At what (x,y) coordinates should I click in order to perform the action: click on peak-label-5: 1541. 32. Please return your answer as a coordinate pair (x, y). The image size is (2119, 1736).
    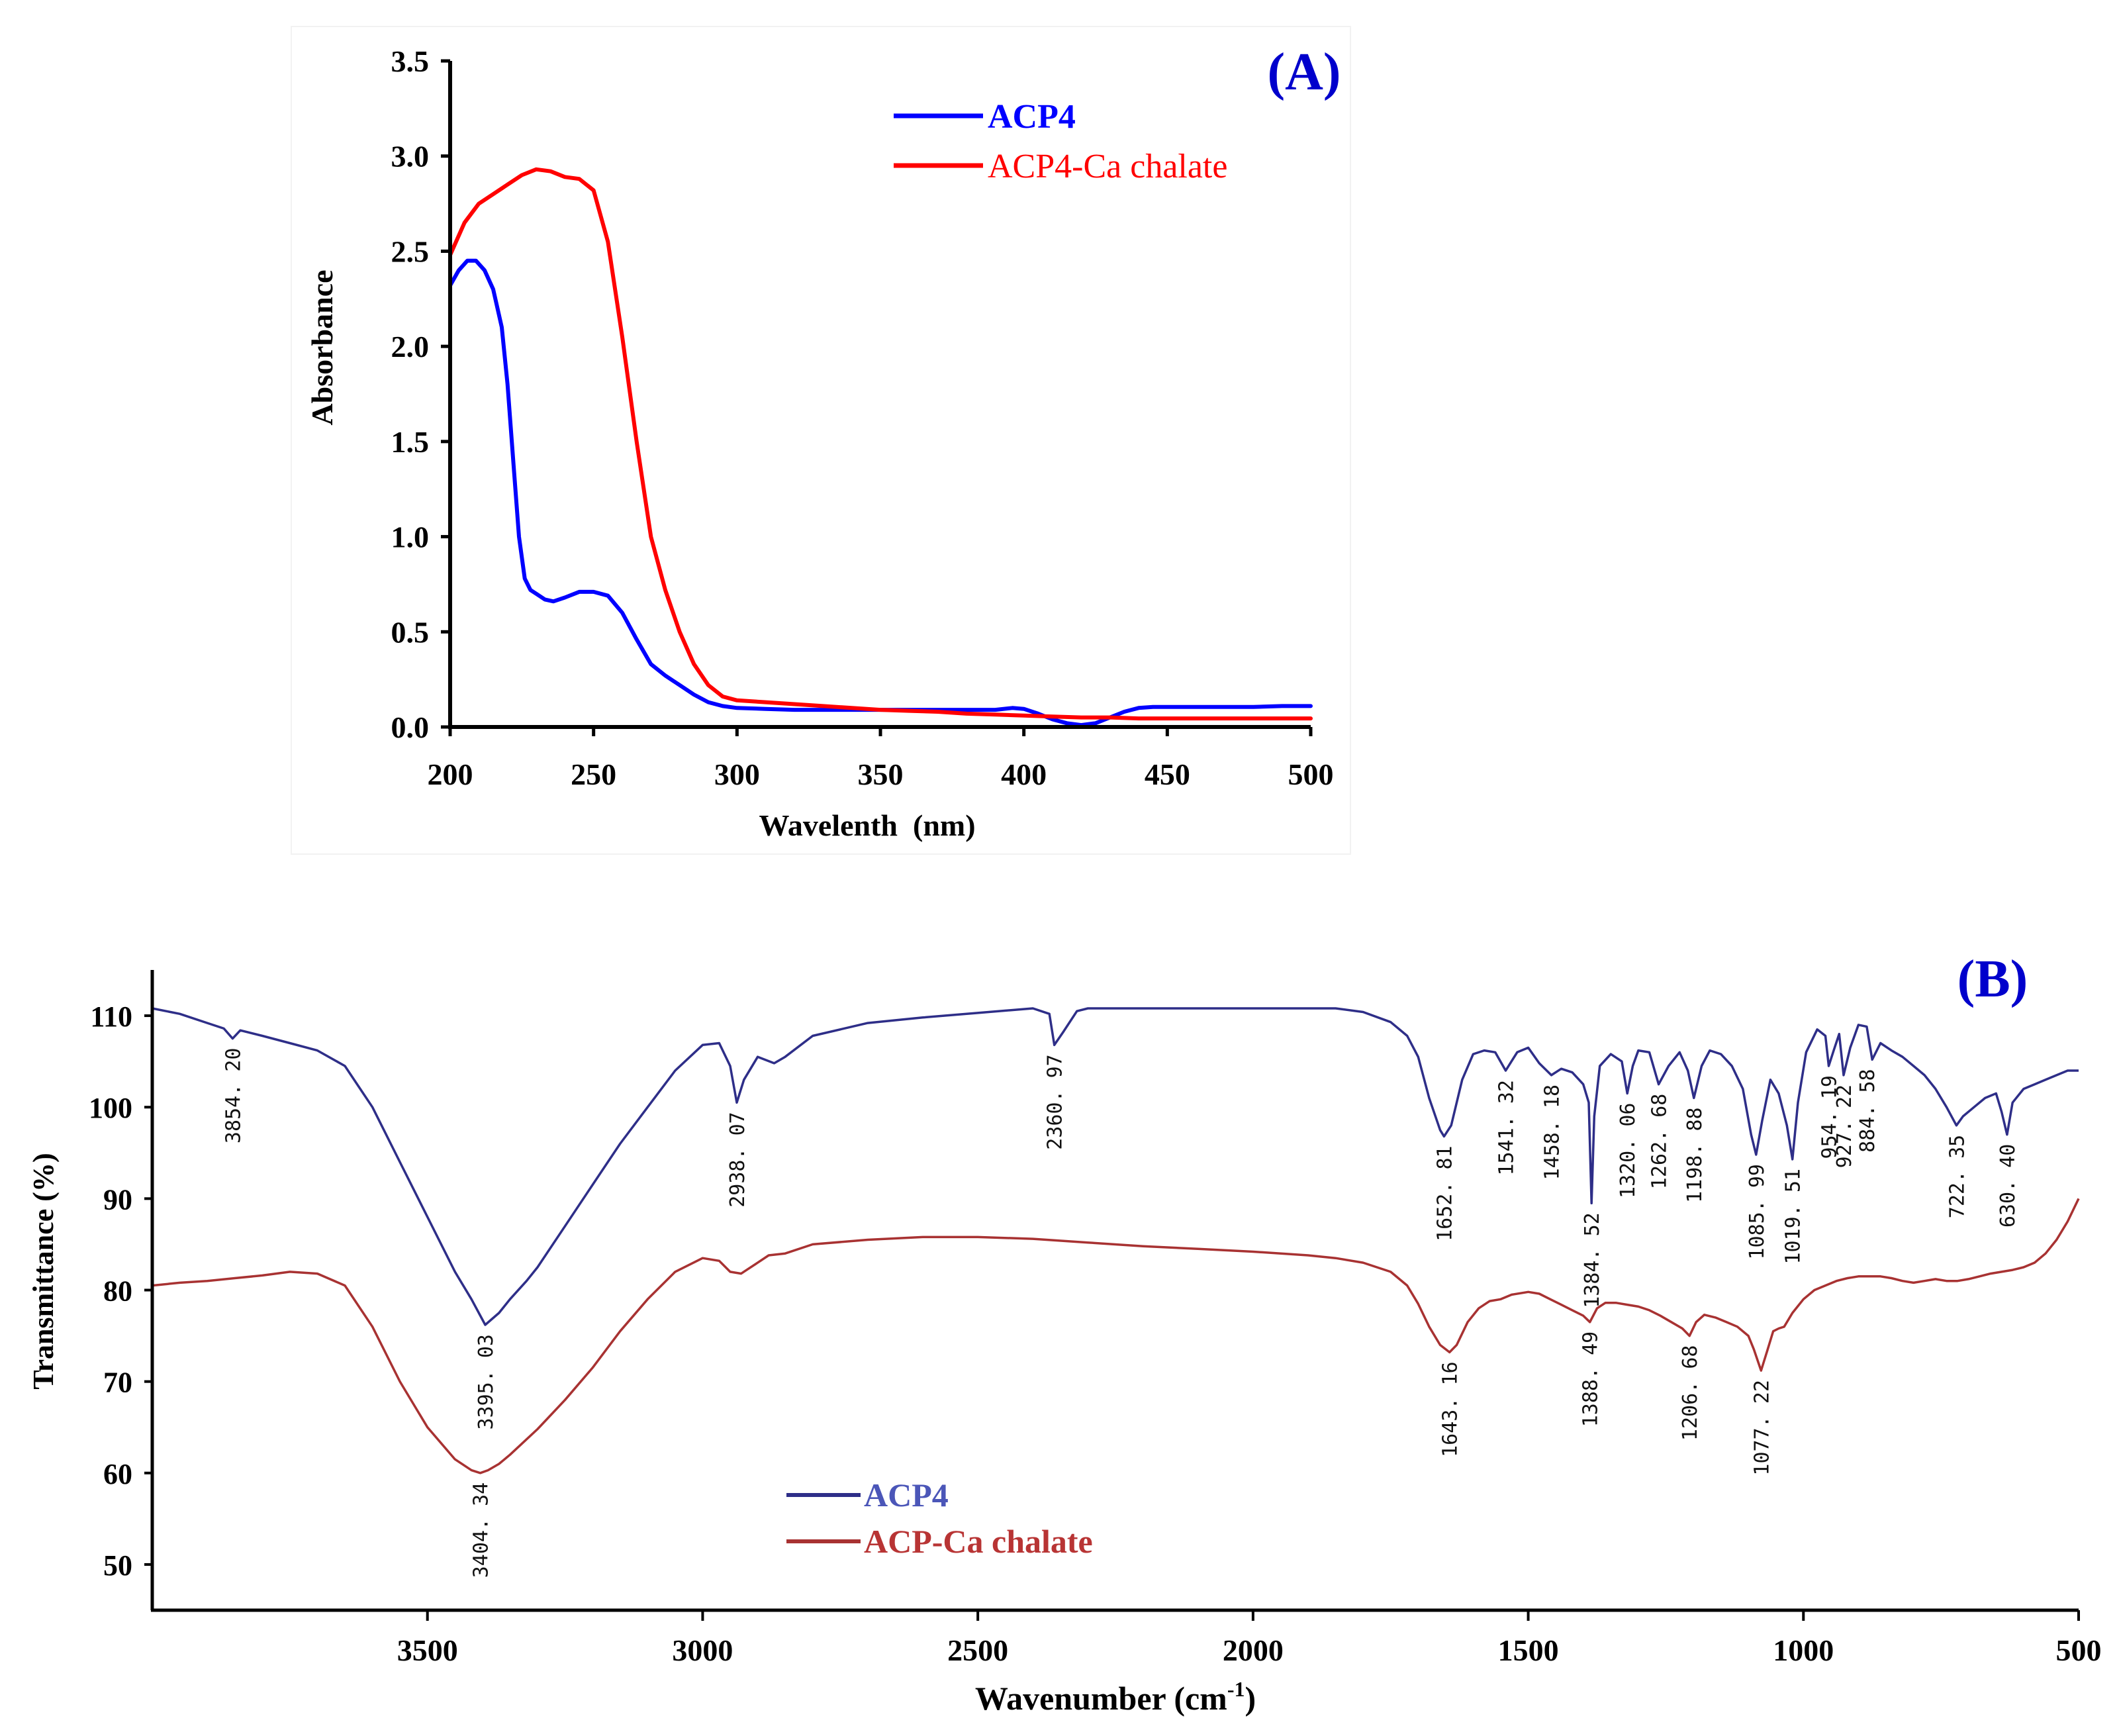
    Looking at the image, I should click on (1507, 1128).